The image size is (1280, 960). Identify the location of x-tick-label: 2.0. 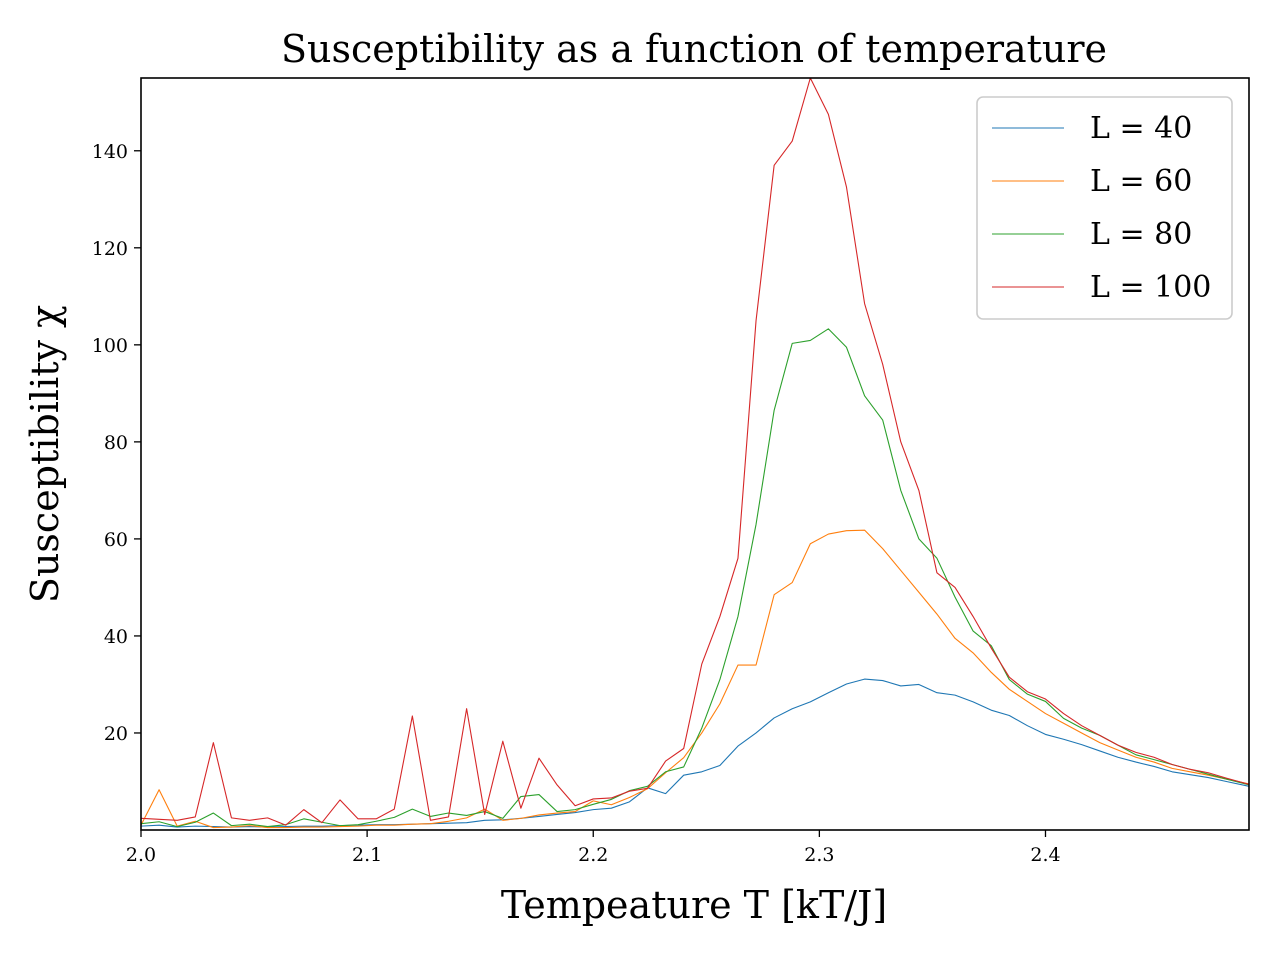
(141, 855).